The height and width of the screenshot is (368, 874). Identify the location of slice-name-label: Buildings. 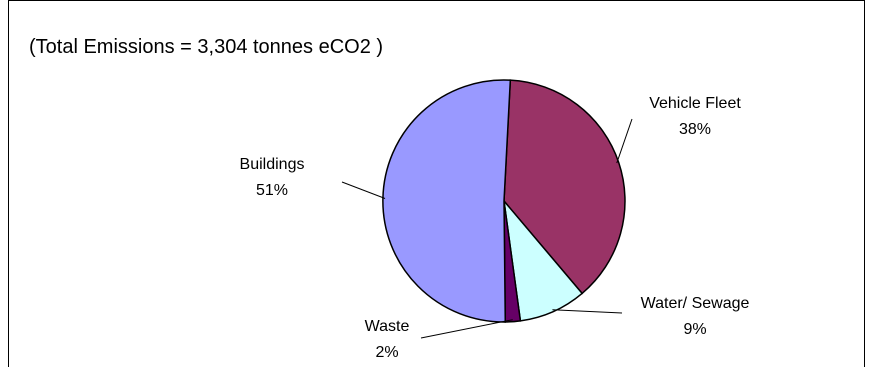
(272, 164).